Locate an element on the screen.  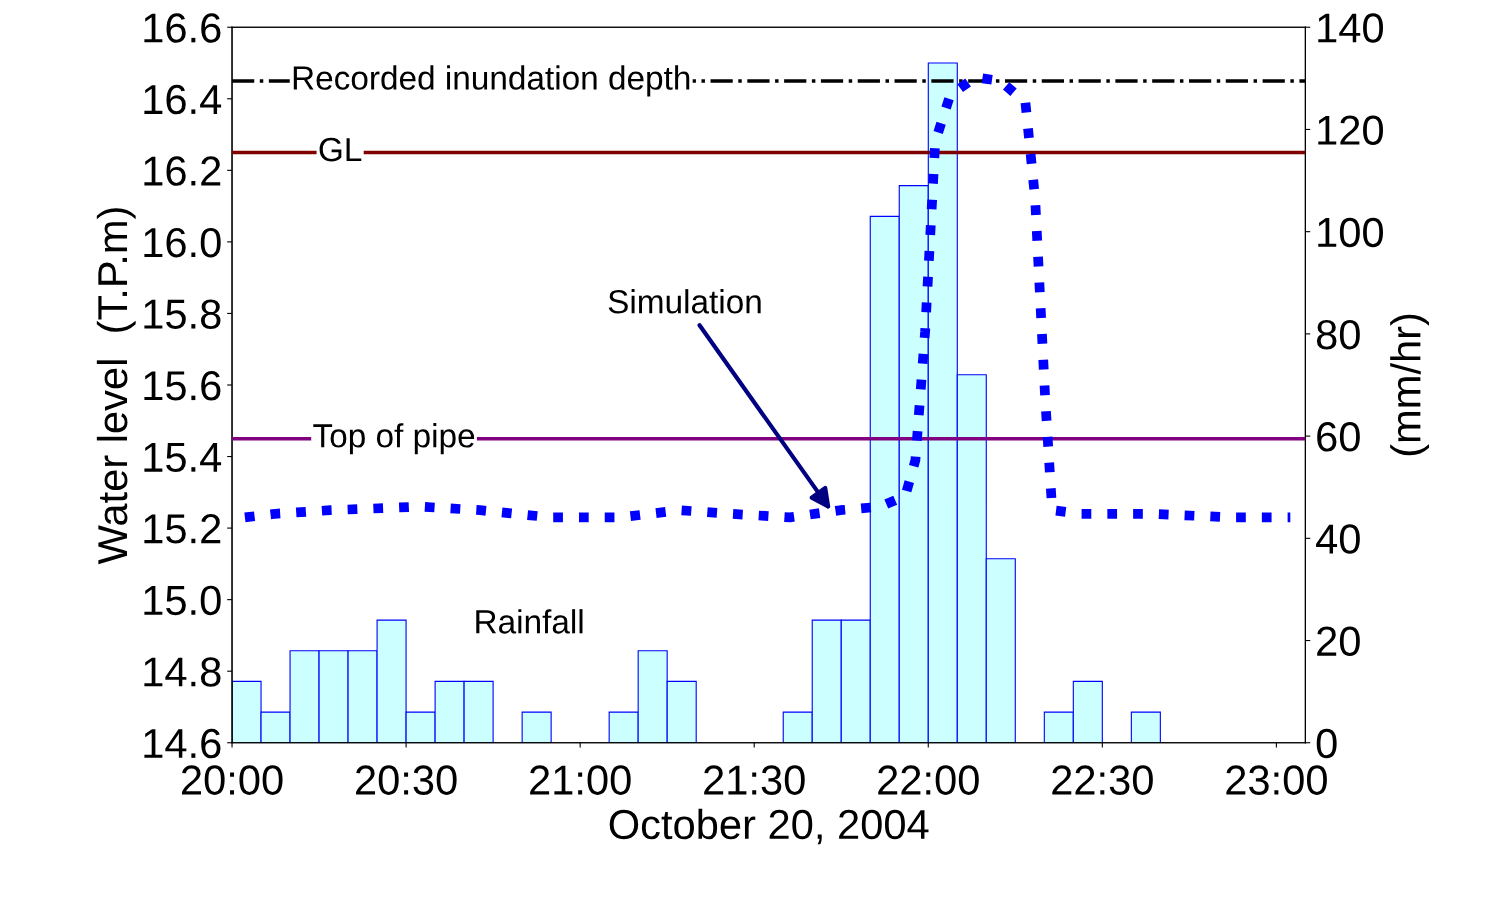
y2-tick-label: 40 is located at coordinates (1338, 539).